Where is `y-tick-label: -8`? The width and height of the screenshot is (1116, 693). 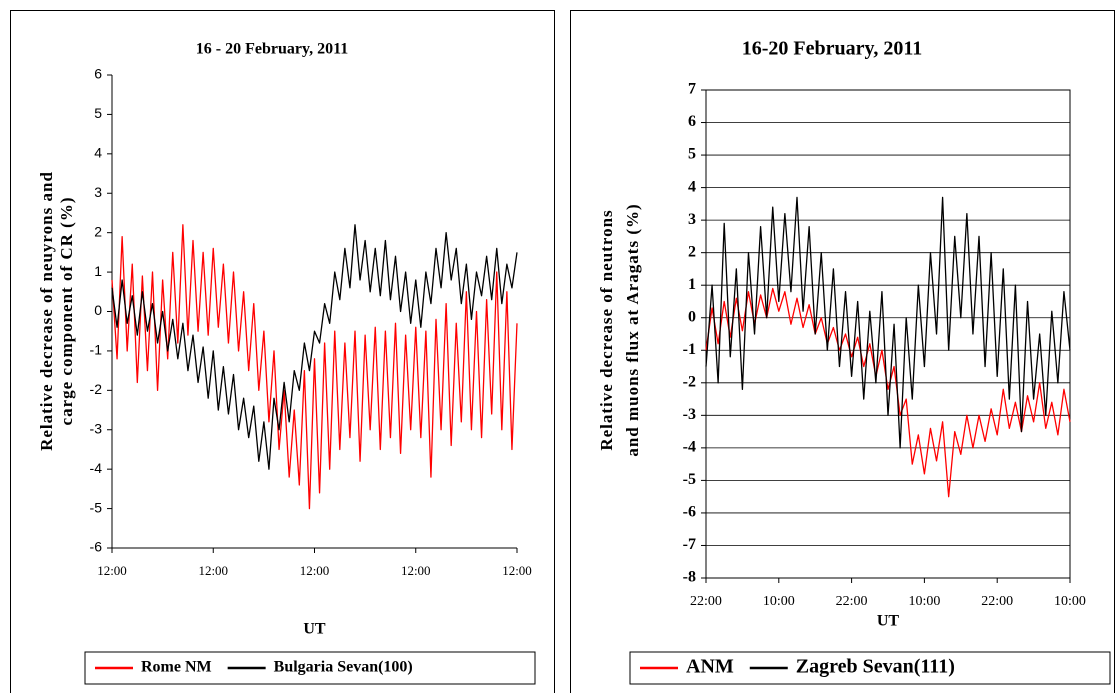 y-tick-label: -8 is located at coordinates (689, 577).